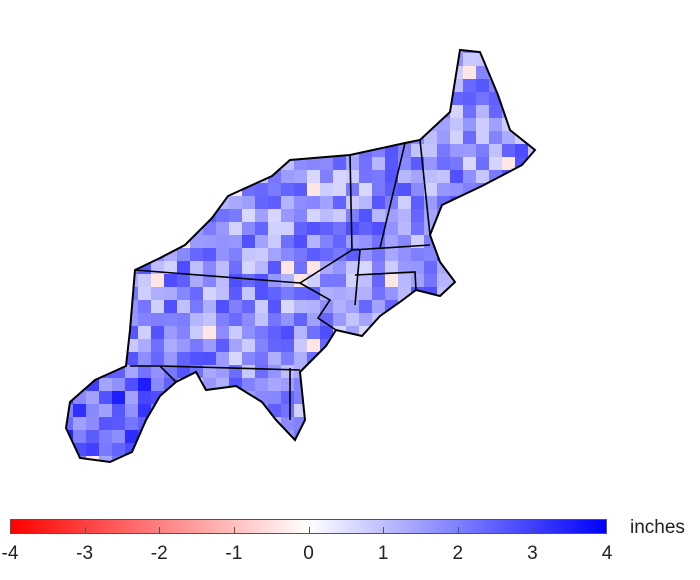  What do you see at coordinates (159, 553) in the screenshot?
I see `colorbar-tick-label: -2` at bounding box center [159, 553].